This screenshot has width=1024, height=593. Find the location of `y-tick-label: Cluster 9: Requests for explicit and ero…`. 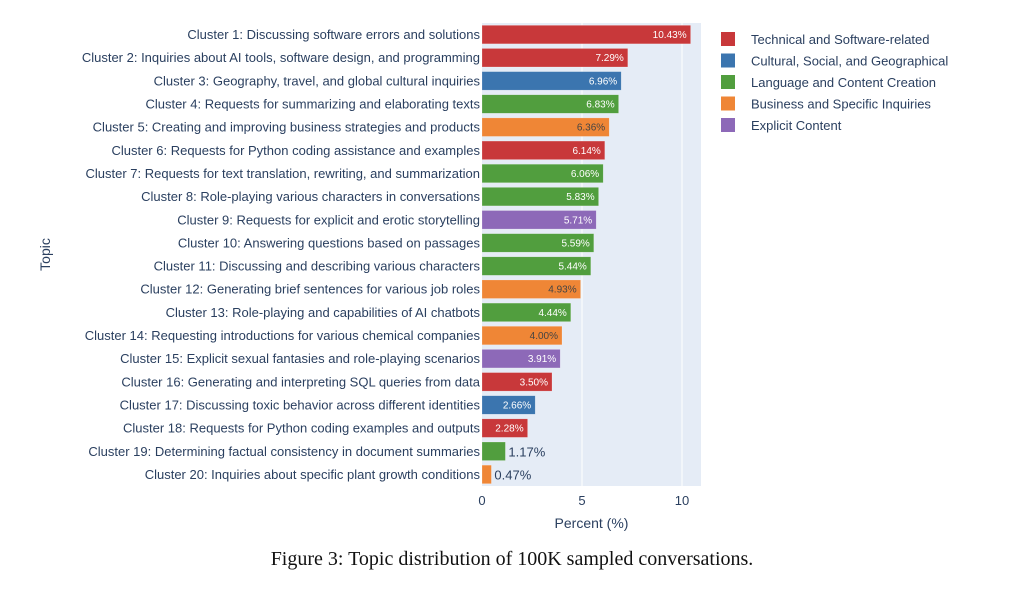

y-tick-label: Cluster 9: Requests for explicit and ero… is located at coordinates (328, 219).